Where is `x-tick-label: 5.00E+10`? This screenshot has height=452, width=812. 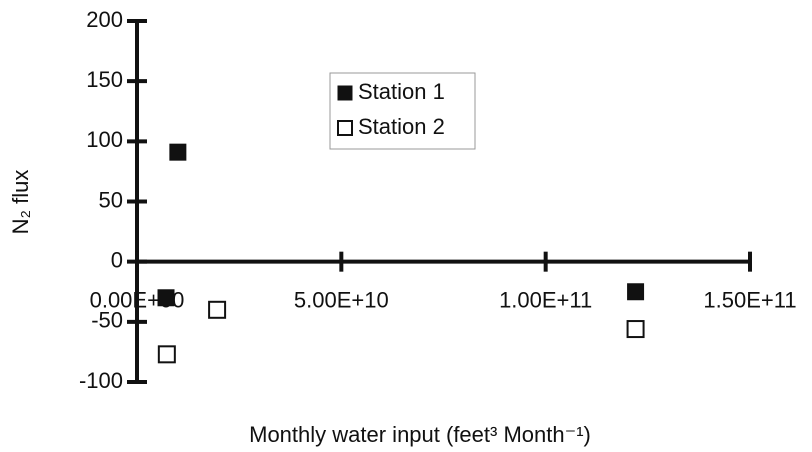 x-tick-label: 5.00E+10 is located at coordinates (341, 299).